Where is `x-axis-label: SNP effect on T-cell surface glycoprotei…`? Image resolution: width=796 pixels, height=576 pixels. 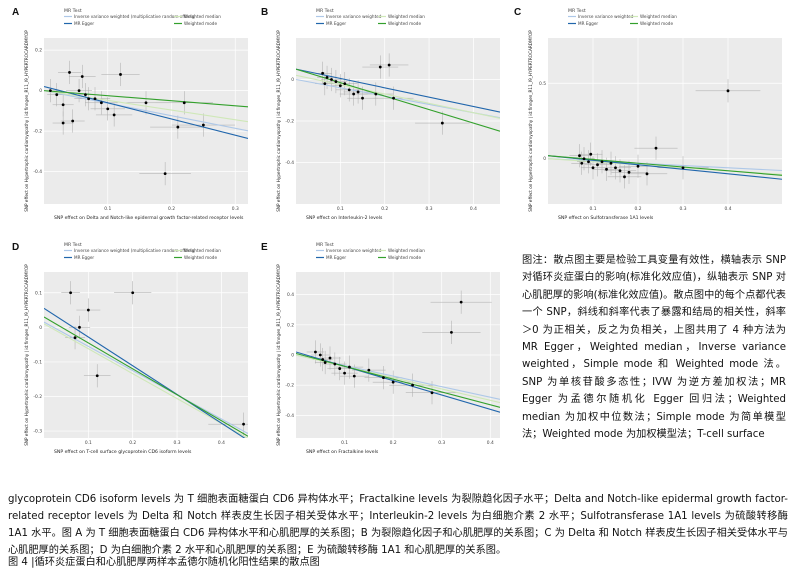 x-axis-label: SNP effect on T-cell surface glycoprotei… is located at coordinates (123, 452).